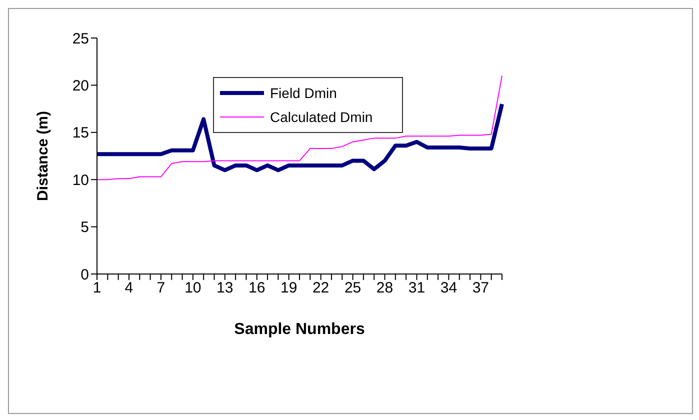  What do you see at coordinates (299, 329) in the screenshot?
I see `x-axis-title: Sample Numbers` at bounding box center [299, 329].